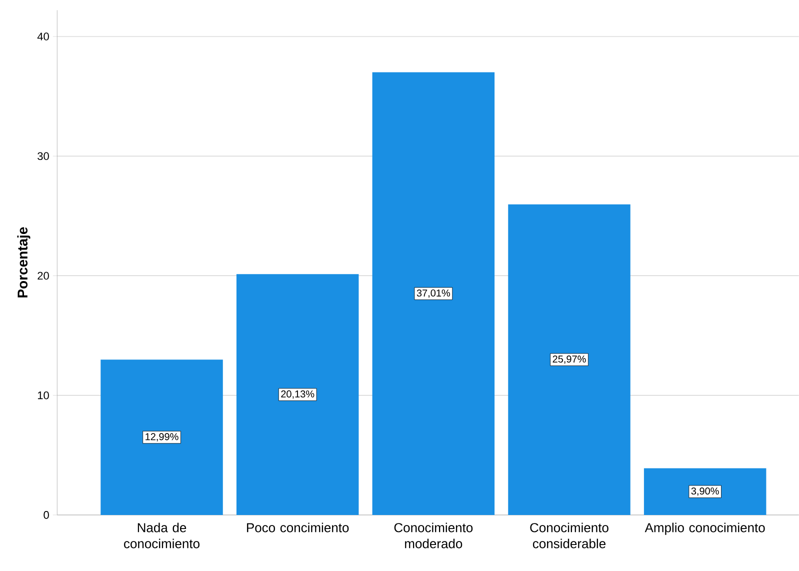 The width and height of the screenshot is (799, 571). I want to click on y-tick-label: 20, so click(43, 276).